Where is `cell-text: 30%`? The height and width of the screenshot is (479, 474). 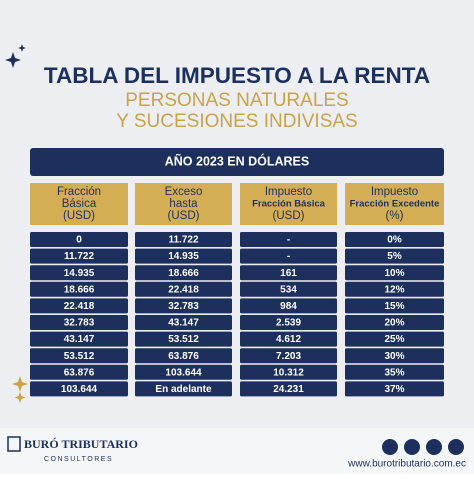
cell-text: 30% is located at coordinates (394, 356).